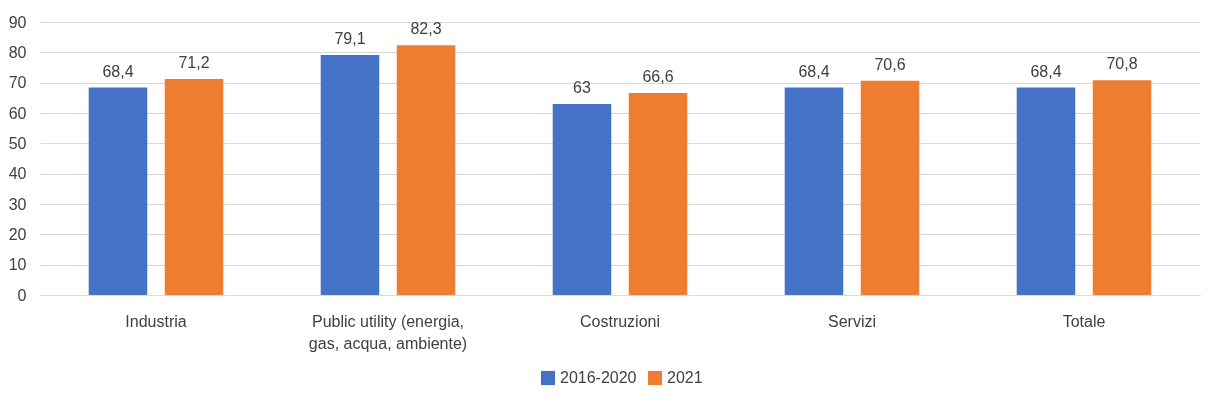 This screenshot has height=416, width=1225. I want to click on y-tick-label: 60, so click(17, 113).